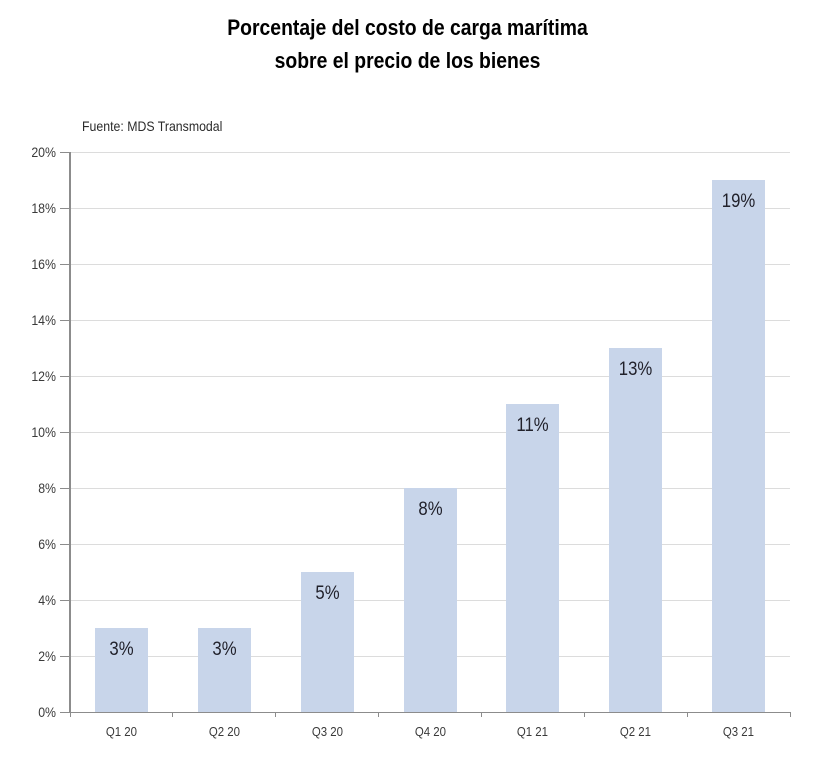  I want to click on x-axis-label: Q1 21, so click(533, 731).